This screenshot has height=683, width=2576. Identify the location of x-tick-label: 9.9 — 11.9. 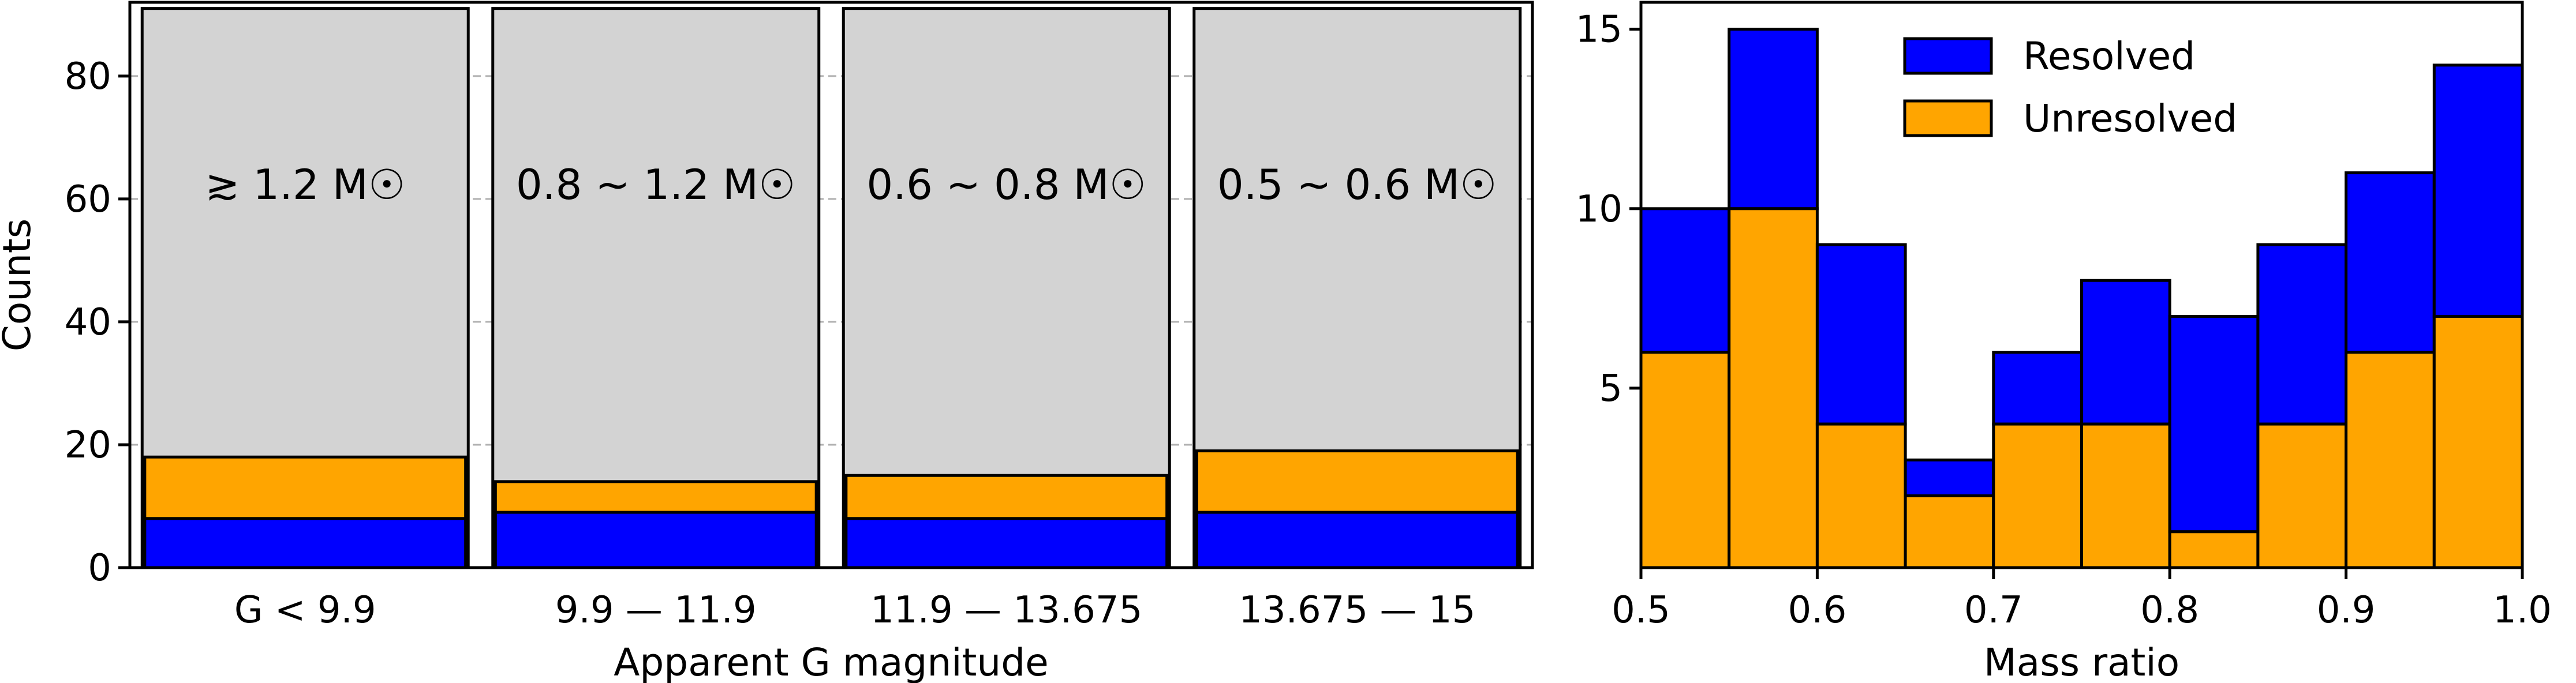
(656, 611).